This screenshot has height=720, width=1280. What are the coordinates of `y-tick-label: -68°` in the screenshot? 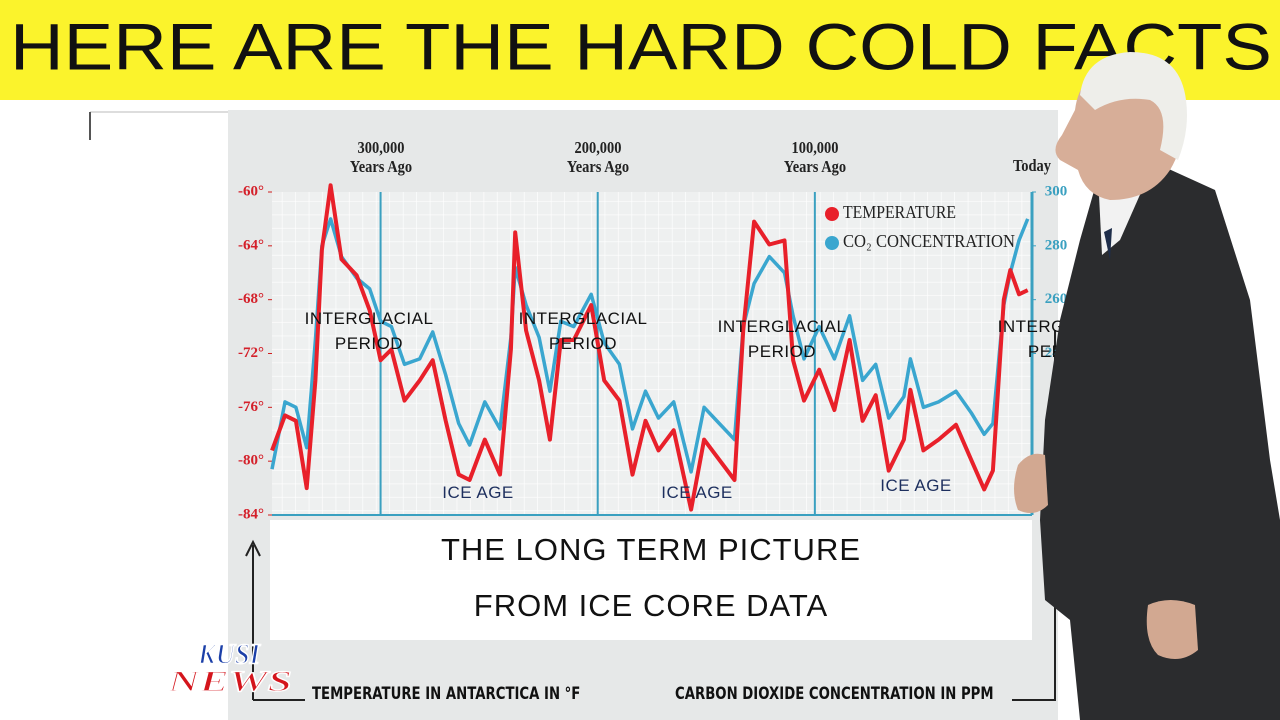 It's located at (251, 299).